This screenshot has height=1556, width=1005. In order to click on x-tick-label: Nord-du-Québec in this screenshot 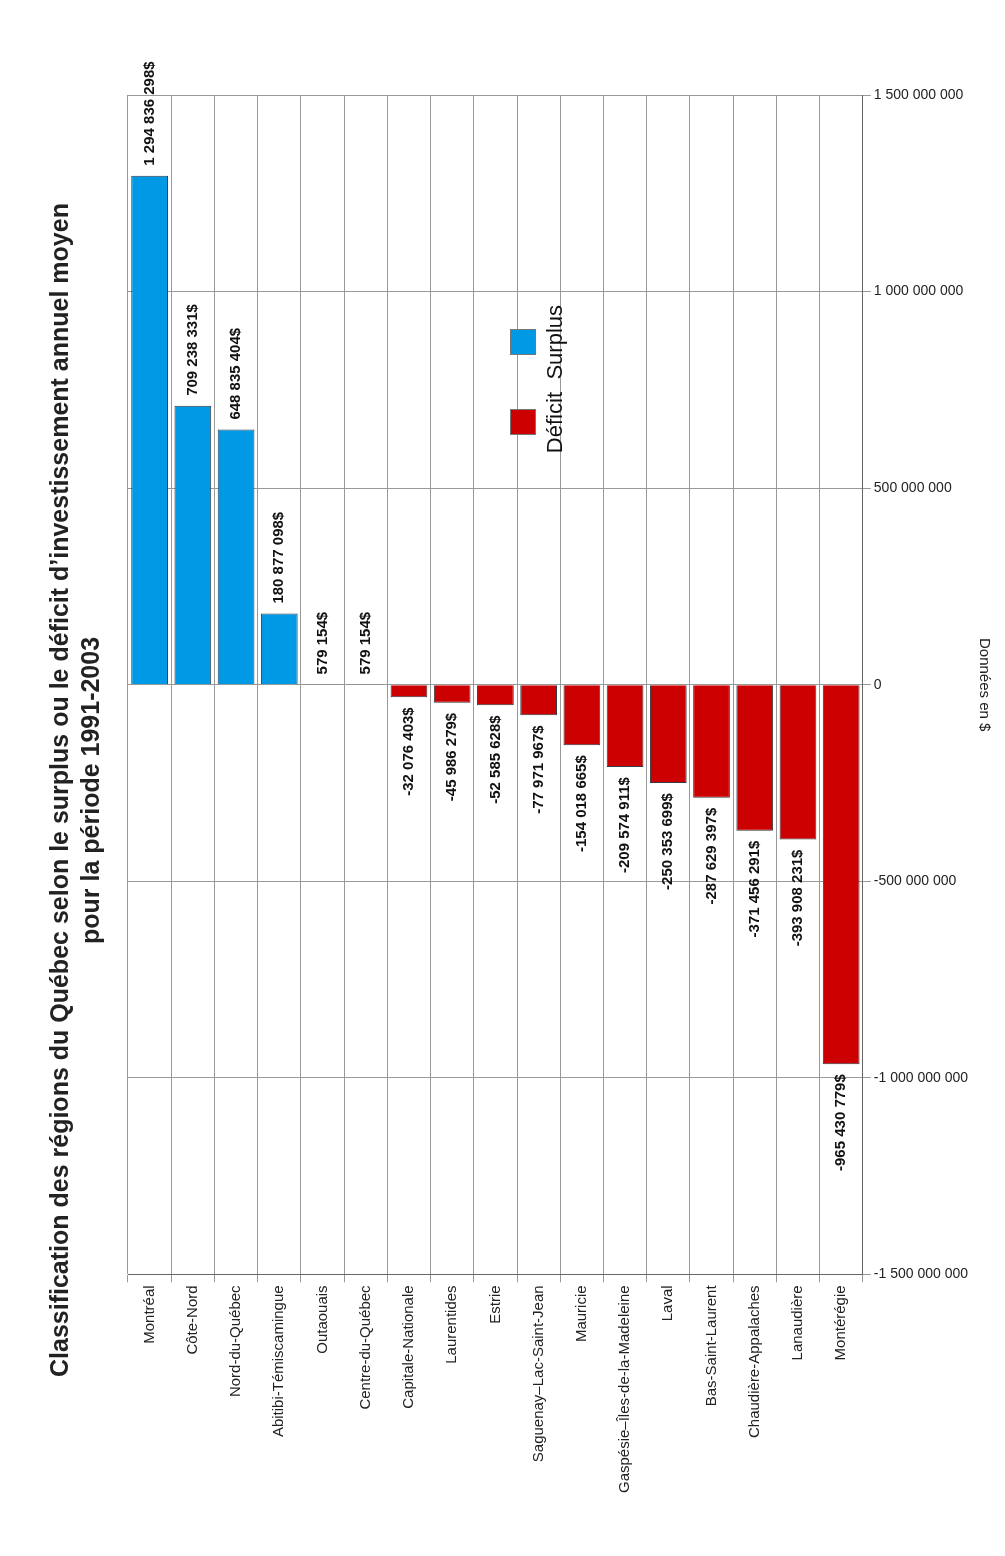, I will do `click(235, 1341)`.